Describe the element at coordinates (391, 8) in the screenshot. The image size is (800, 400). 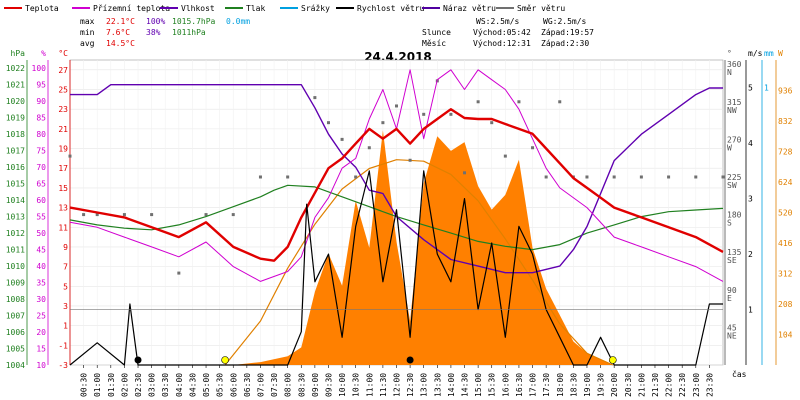
I see `legend-label-rychlost: Rychlost větru` at that location.